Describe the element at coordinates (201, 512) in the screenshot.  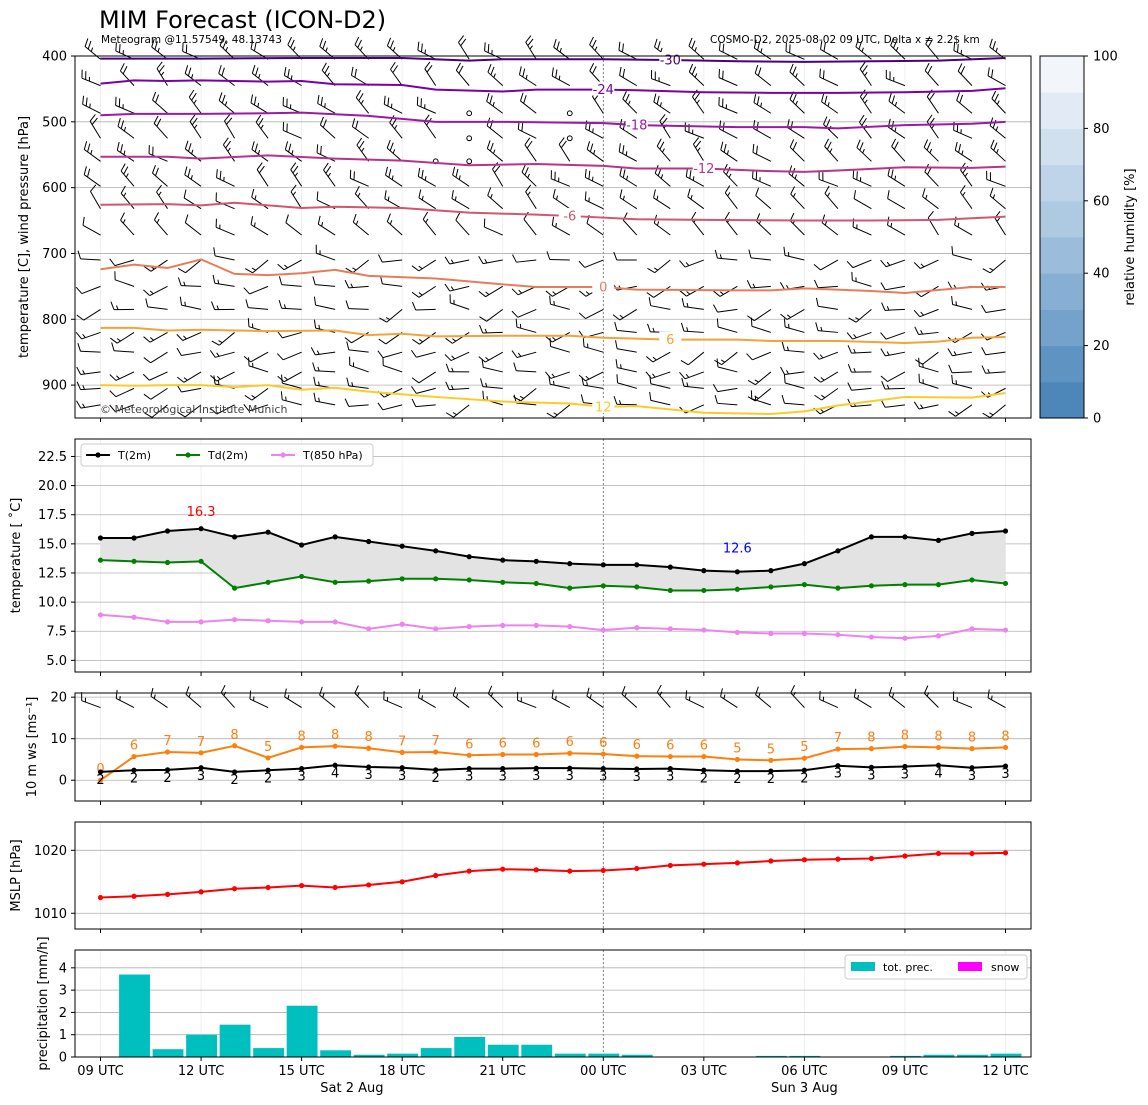
I see `extreme-annotation: 16.3` at that location.